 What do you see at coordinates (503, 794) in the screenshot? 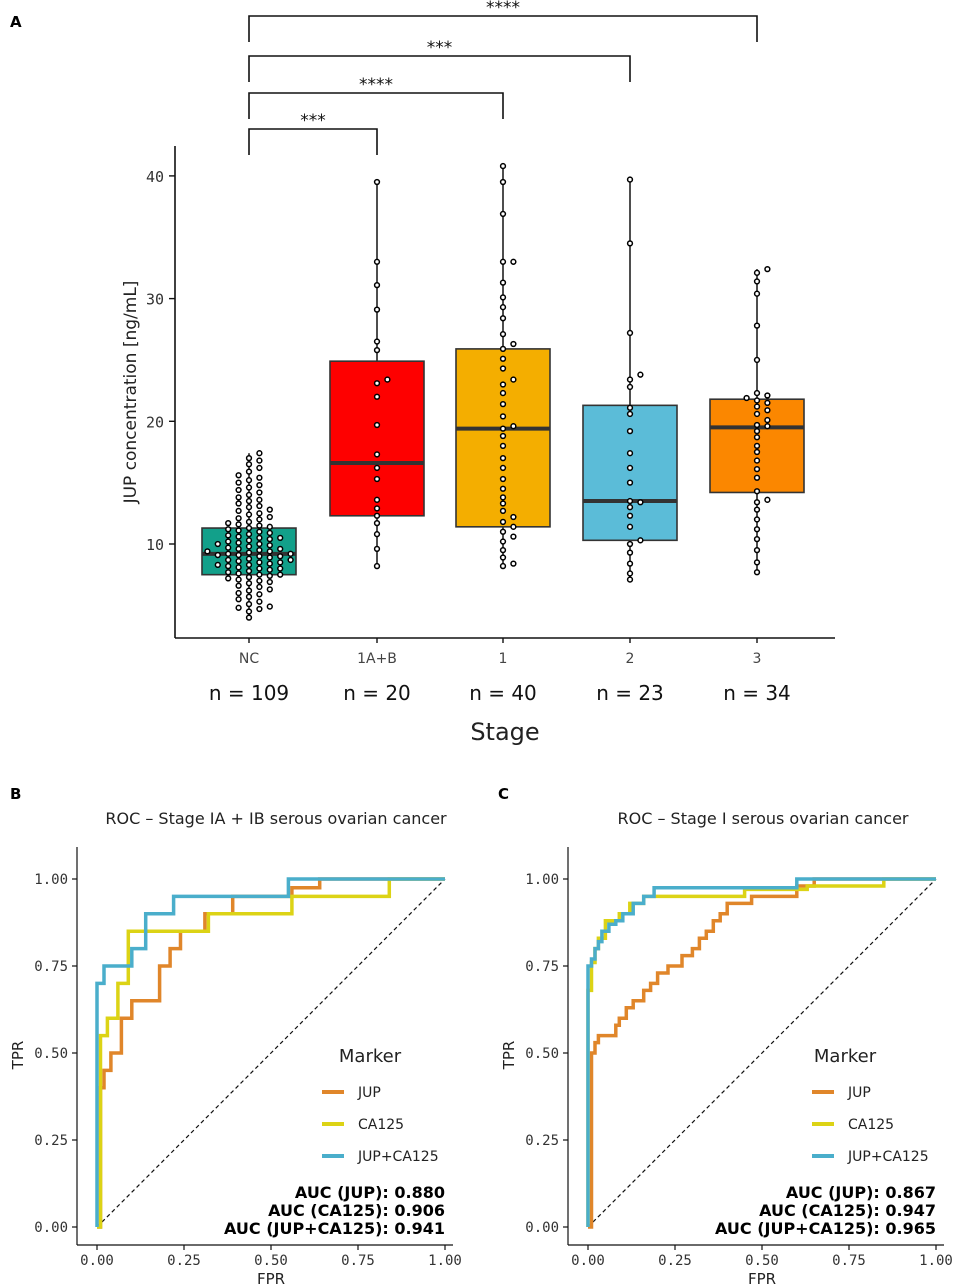
I see `panel-label-c: C` at bounding box center [503, 794].